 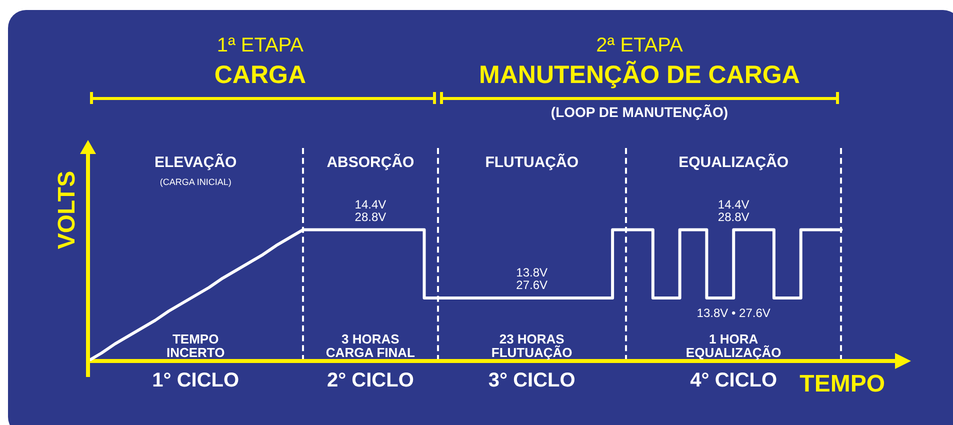 What do you see at coordinates (371, 345) in the screenshot?
I see `annotation: 3 HORAS CARGA FINAL` at bounding box center [371, 345].